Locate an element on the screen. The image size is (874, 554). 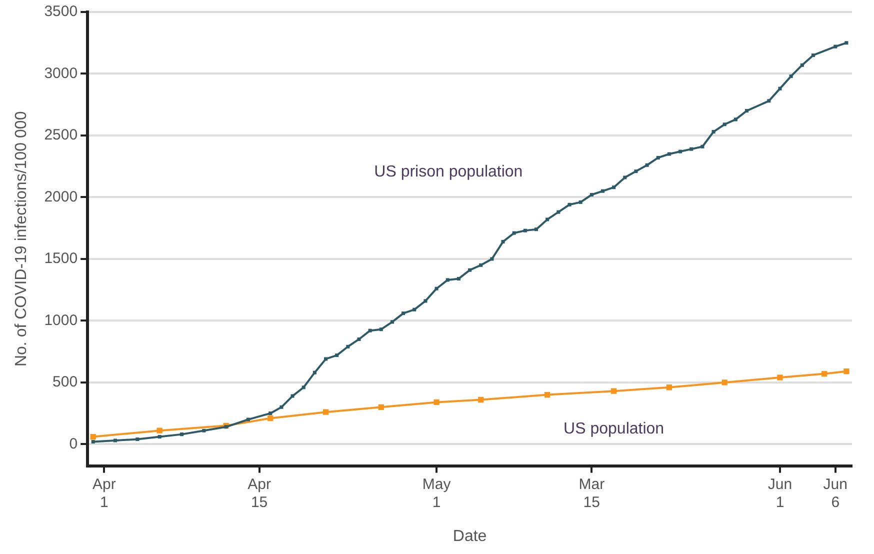
x-tick-label: Jun 6 is located at coordinates (835, 493).